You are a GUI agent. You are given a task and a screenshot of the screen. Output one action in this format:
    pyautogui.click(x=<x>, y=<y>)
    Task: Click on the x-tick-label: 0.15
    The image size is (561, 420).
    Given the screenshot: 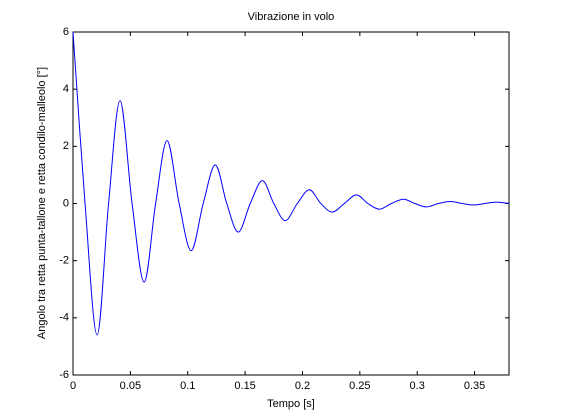 What is the action you would take?
    pyautogui.click(x=244, y=386)
    